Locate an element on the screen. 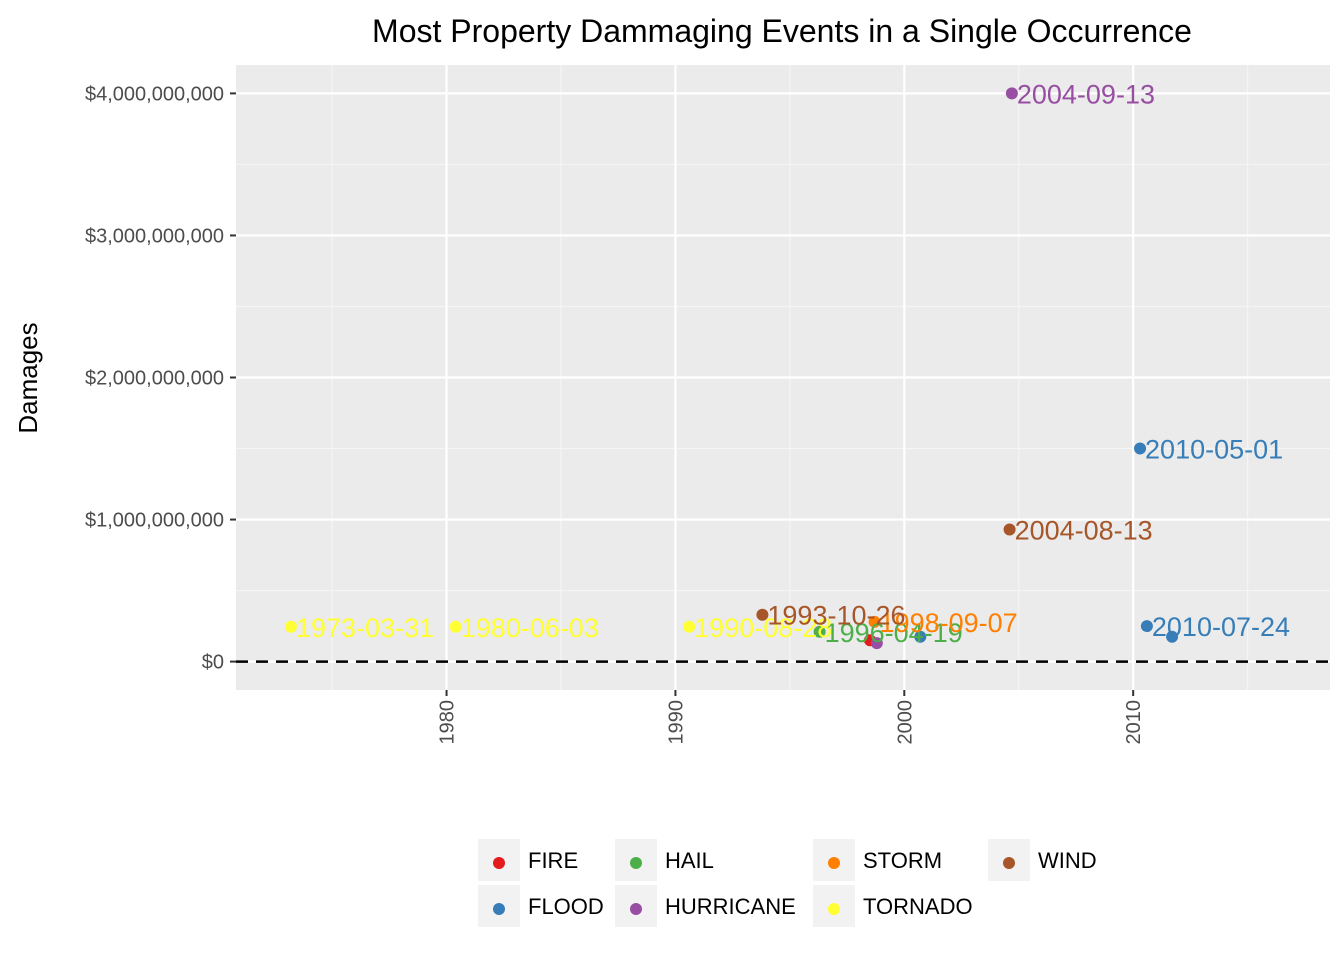 This screenshot has height=960, width=1344. legend-entry-label: TORNADO is located at coordinates (918, 906).